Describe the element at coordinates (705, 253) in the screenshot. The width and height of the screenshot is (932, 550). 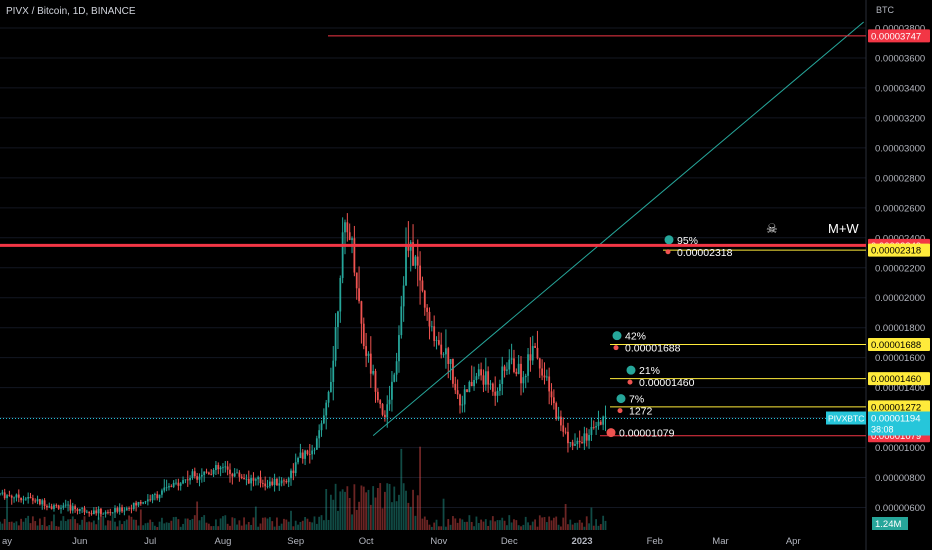
I see `target-price: 0.00002318` at that location.